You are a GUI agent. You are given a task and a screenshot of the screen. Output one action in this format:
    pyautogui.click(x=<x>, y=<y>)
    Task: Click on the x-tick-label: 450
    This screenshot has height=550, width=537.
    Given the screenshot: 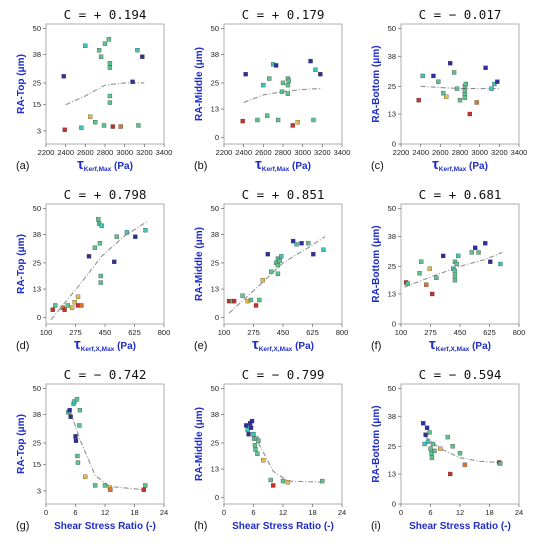 What is the action you would take?
    pyautogui.click(x=283, y=332)
    